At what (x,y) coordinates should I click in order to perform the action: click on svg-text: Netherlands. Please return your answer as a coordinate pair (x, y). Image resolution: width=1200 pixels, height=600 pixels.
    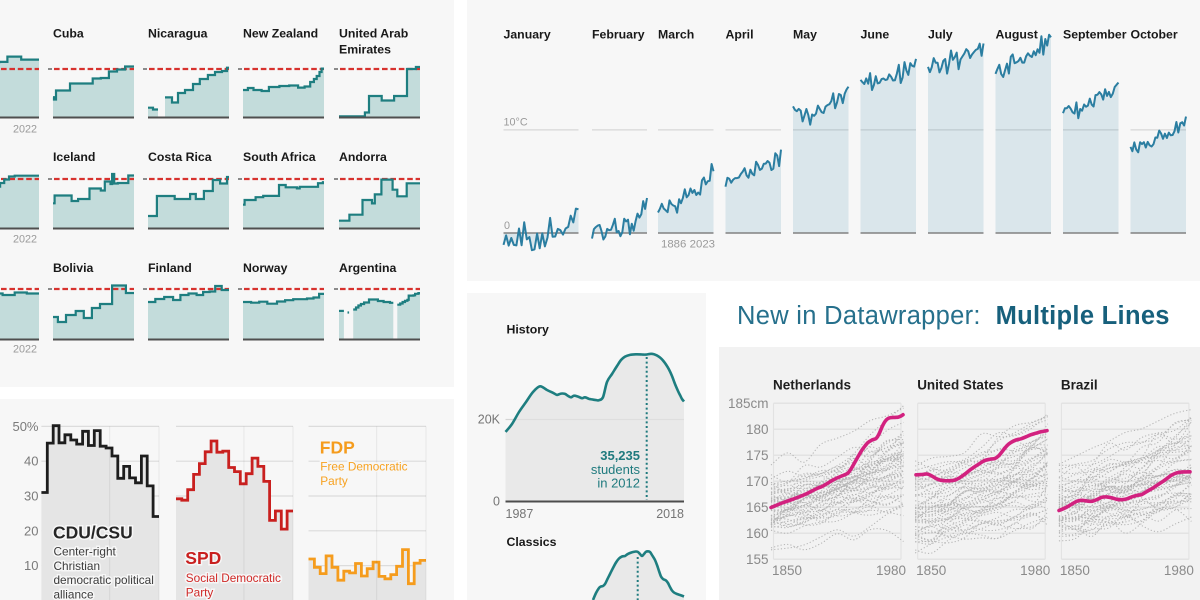
    Looking at the image, I should click on (812, 385).